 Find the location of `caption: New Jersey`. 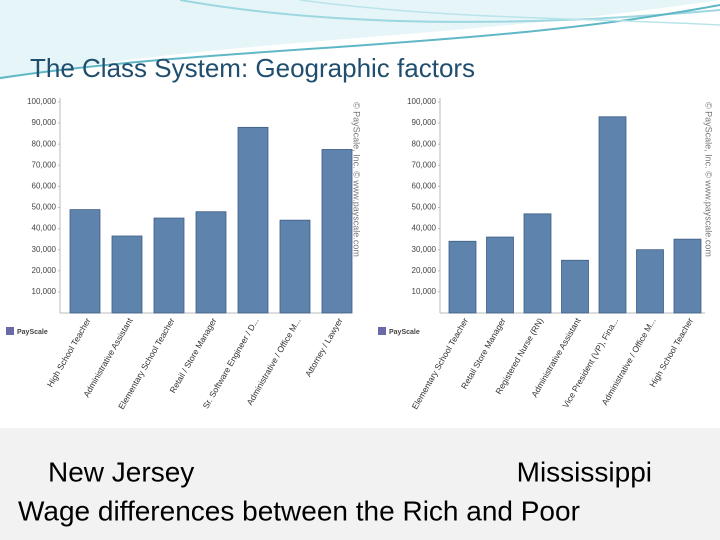

caption: New Jersey is located at coordinates (121, 471).